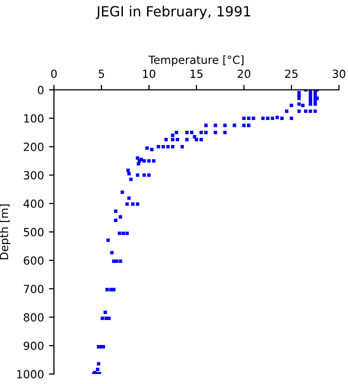 This screenshot has height=384, width=348. Describe the element at coordinates (34, 317) in the screenshot. I see `y-tick-label: 800` at that location.